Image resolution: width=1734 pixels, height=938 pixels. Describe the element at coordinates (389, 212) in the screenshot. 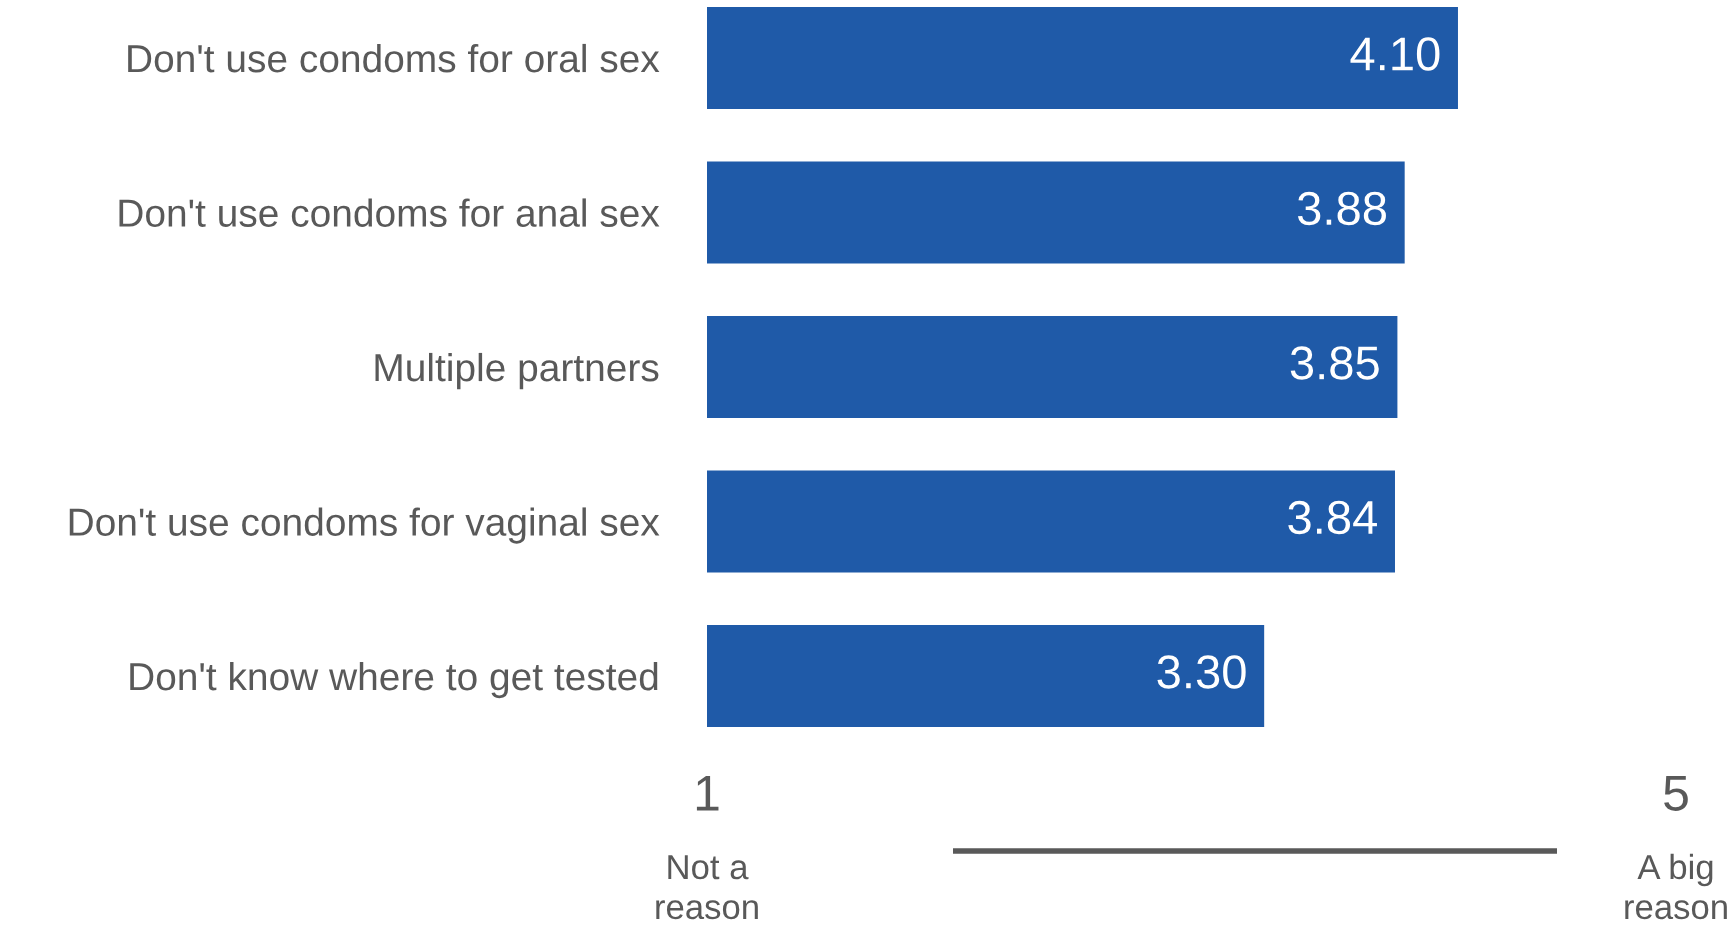

I see `y-tick-label: Don't use condoms for anal sex` at that location.